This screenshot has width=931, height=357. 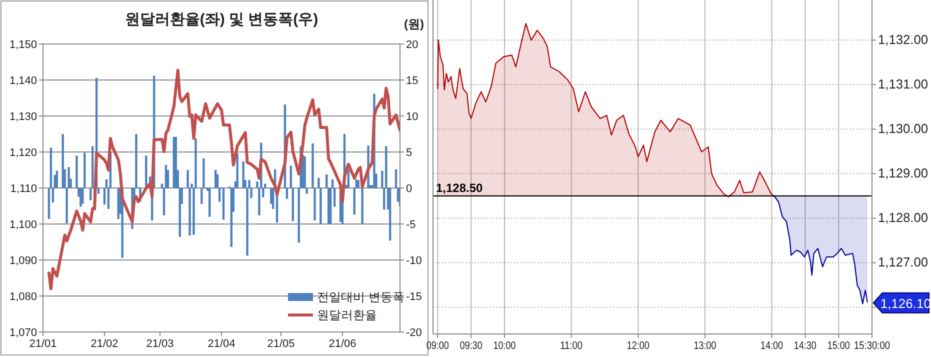 I want to click on x-tick-label: 21/03, so click(x=160, y=344).